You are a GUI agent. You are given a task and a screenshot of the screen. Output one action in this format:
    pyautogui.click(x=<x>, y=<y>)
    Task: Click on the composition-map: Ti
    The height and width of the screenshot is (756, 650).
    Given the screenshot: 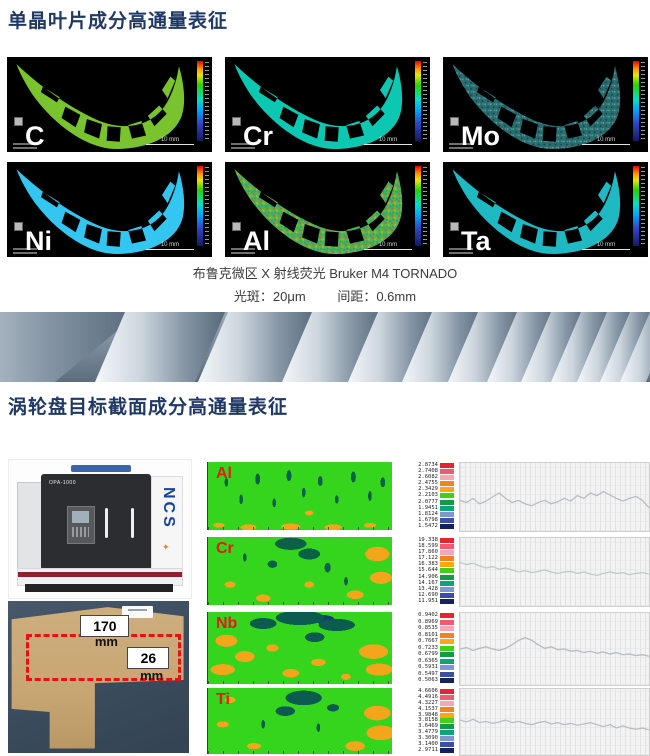 What is the action you would take?
    pyautogui.click(x=299, y=721)
    